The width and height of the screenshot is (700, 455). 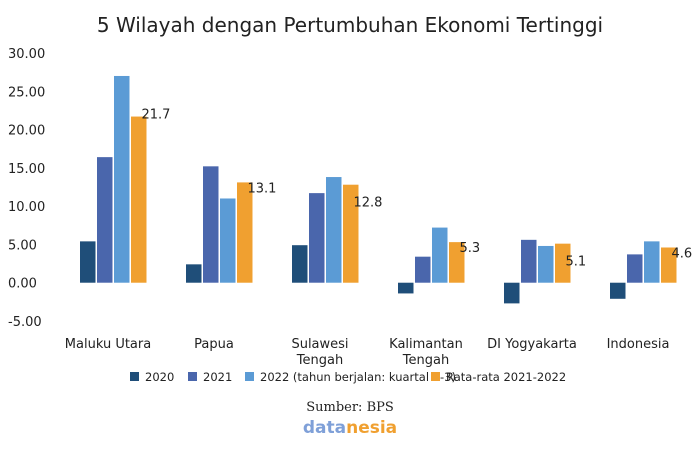 I want to click on data-label: 13.1, so click(x=262, y=188).